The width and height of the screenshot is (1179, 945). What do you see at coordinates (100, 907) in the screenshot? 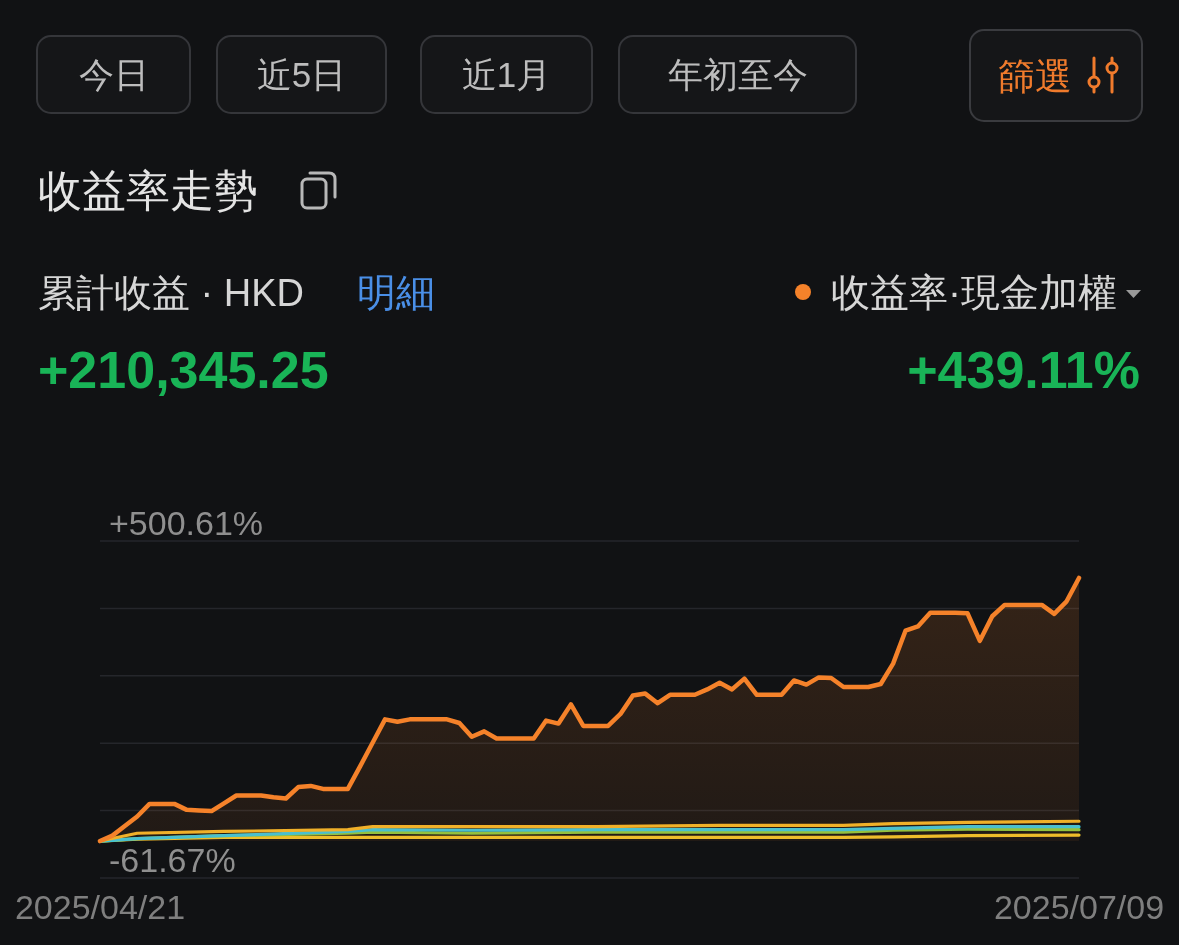
I see `xtick-label: 2025/04/21` at bounding box center [100, 907].